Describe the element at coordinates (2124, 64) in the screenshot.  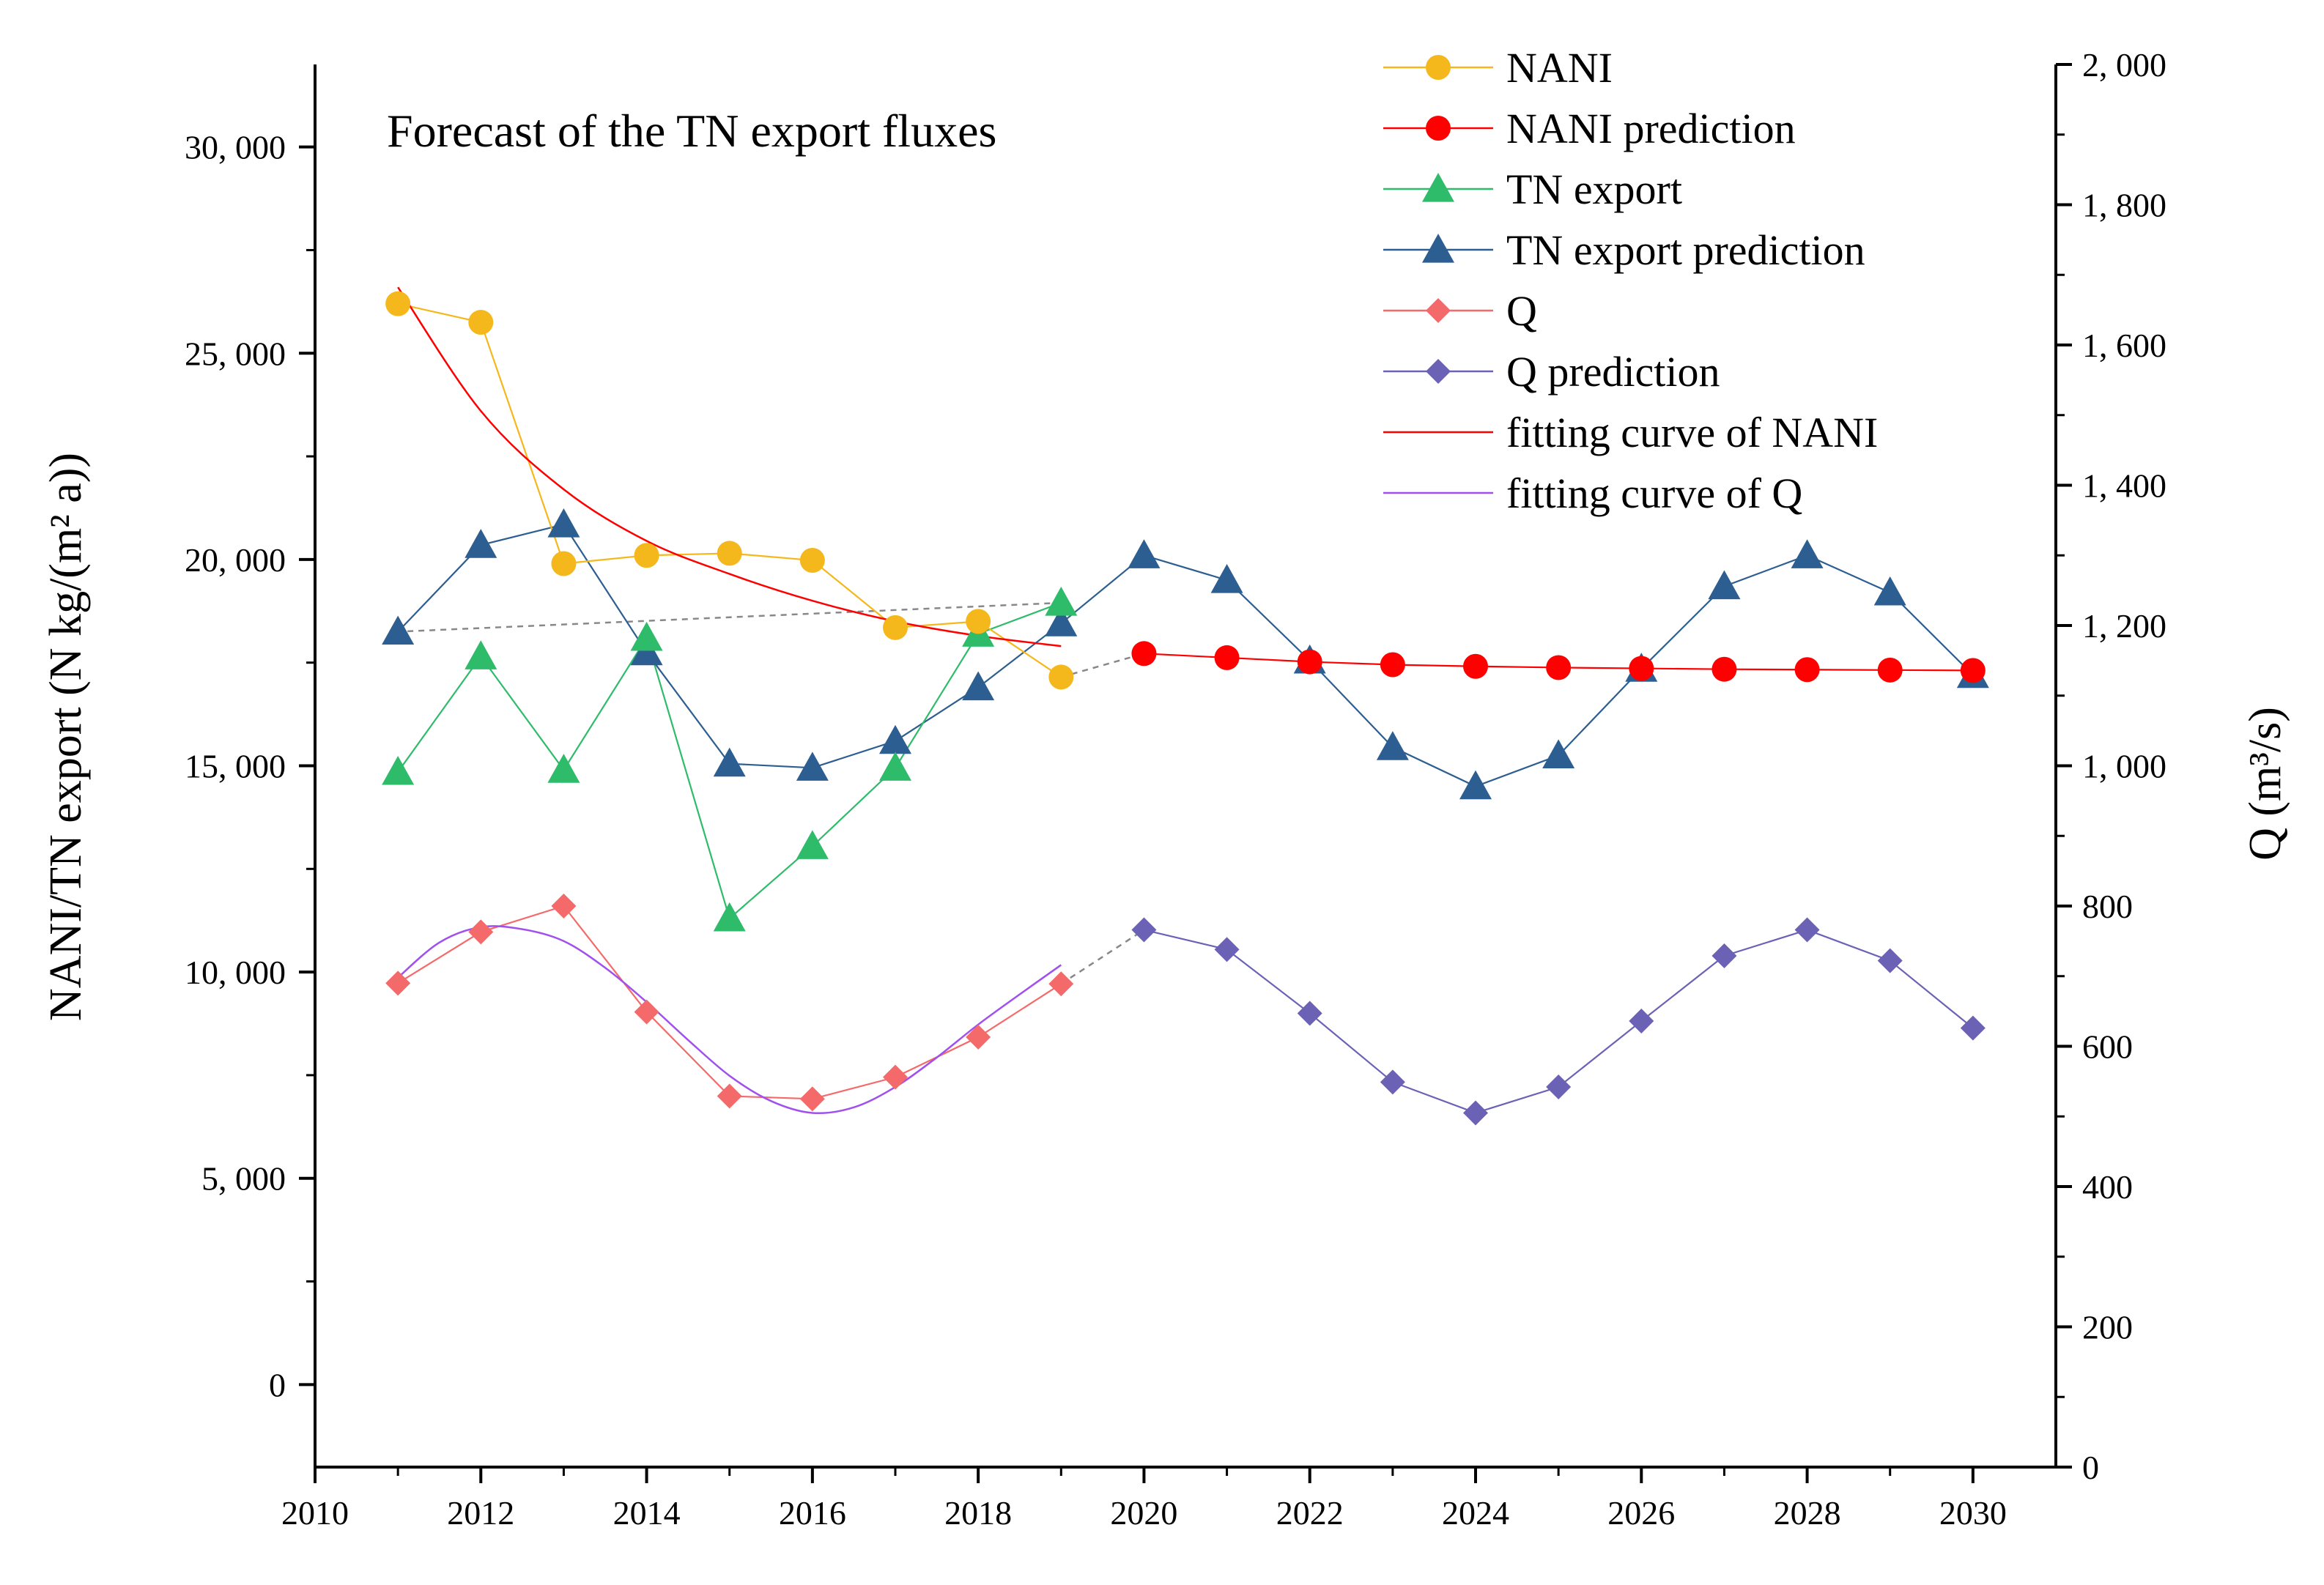
I see `y-right-tick-label: 2, 000` at that location.